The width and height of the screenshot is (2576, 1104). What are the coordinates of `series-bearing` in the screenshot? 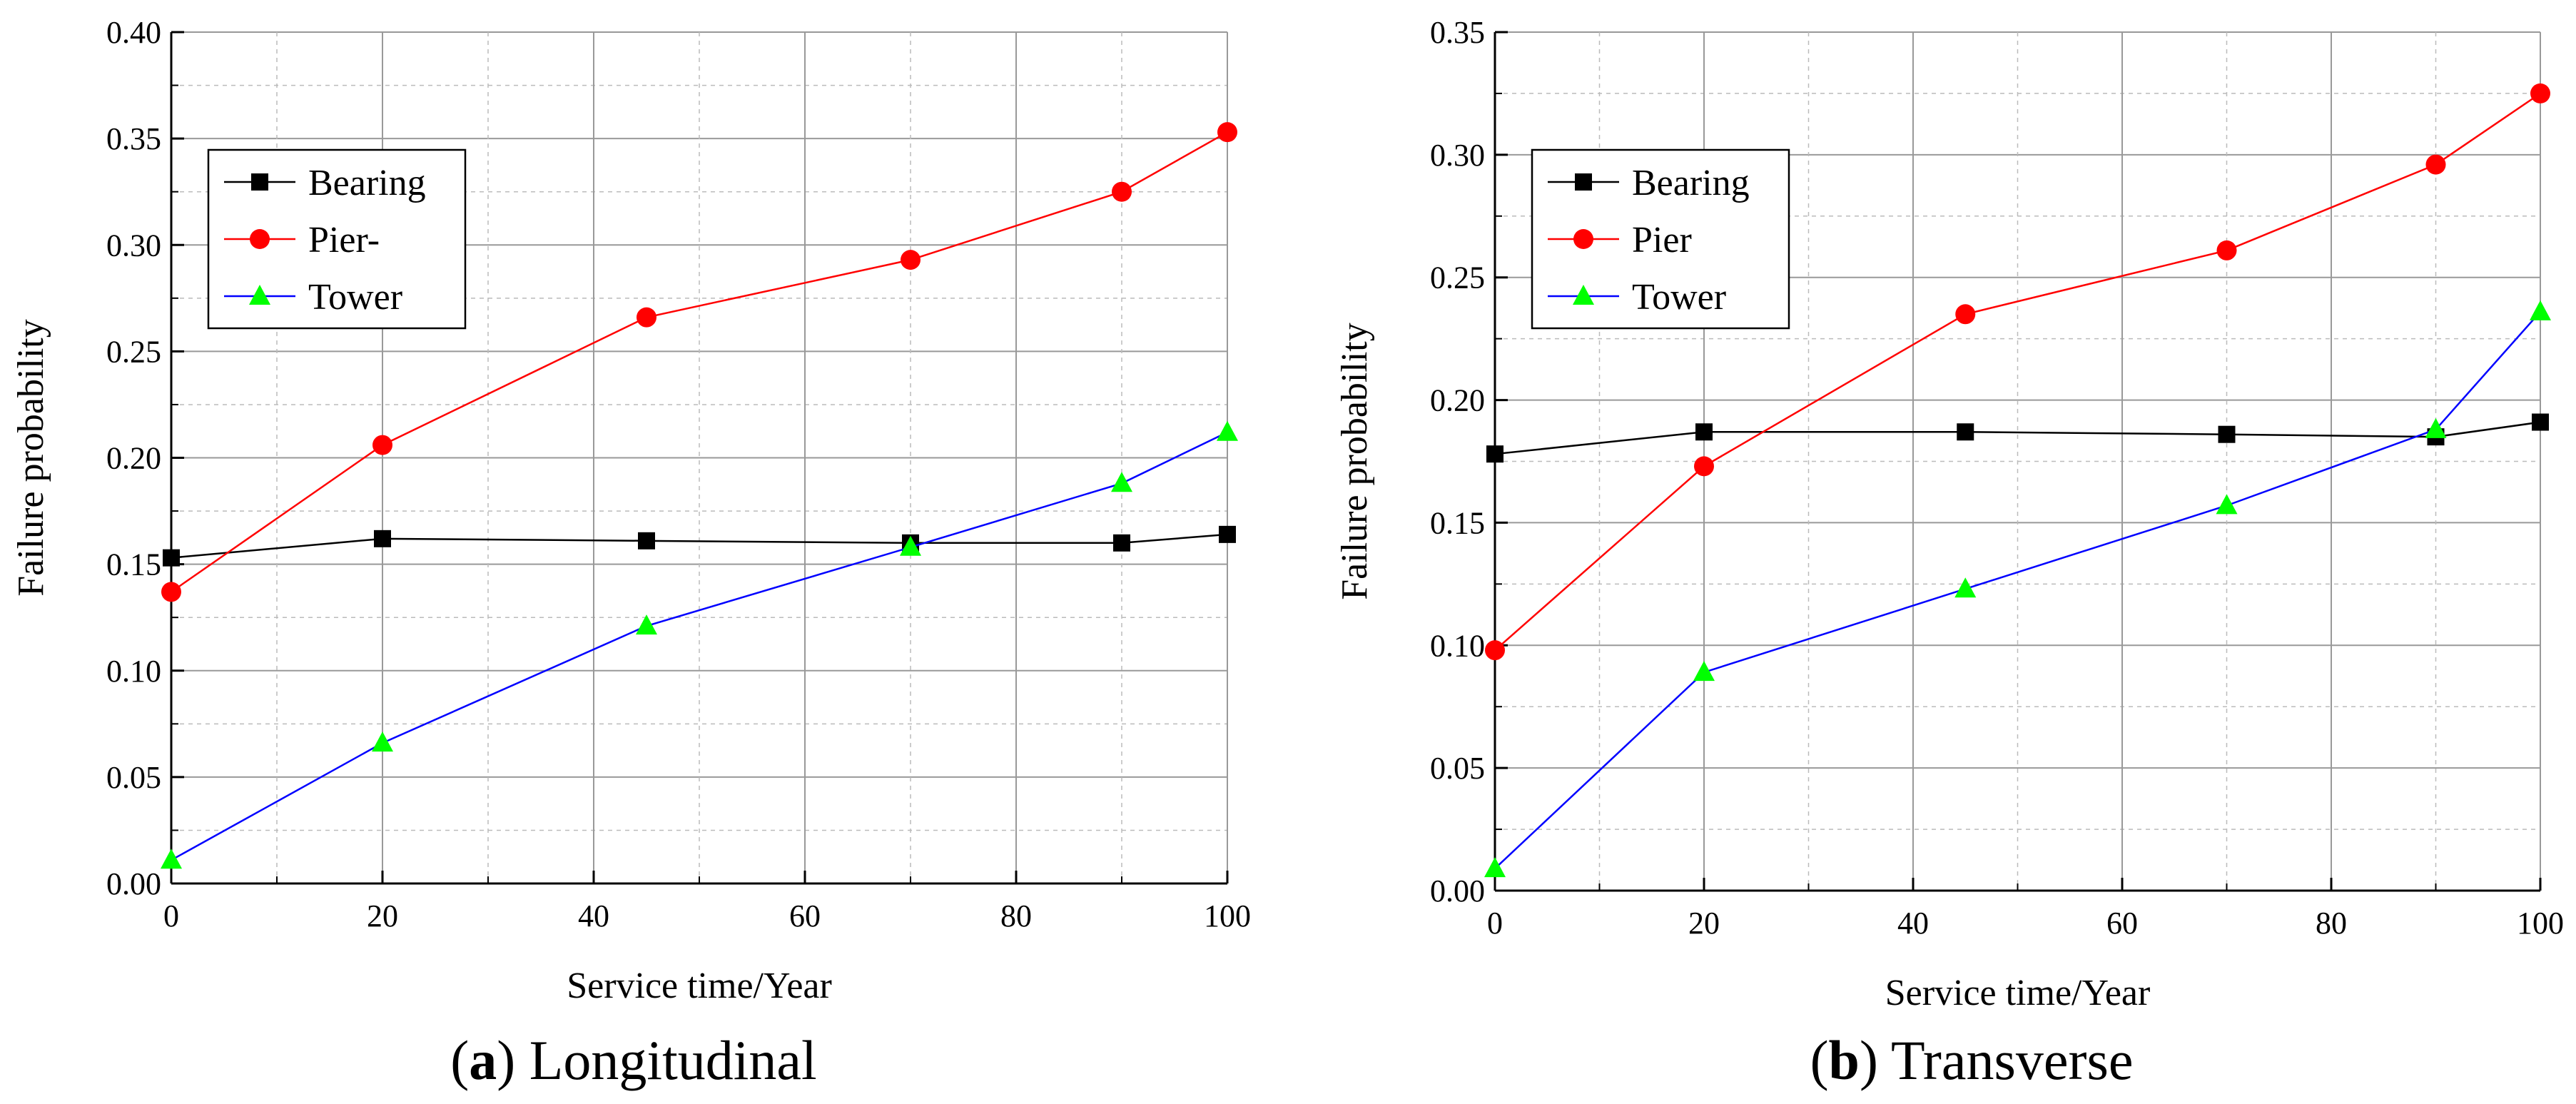 It's located at (2017, 438).